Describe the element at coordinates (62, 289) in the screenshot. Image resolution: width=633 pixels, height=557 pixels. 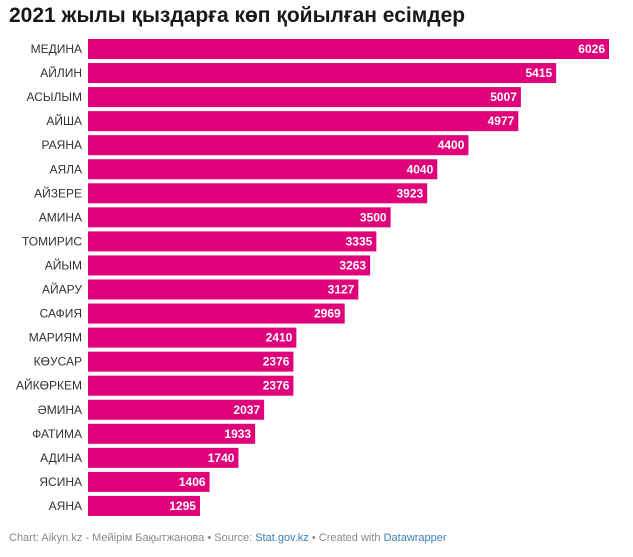
I see `category-label: АЙАРУ` at that location.